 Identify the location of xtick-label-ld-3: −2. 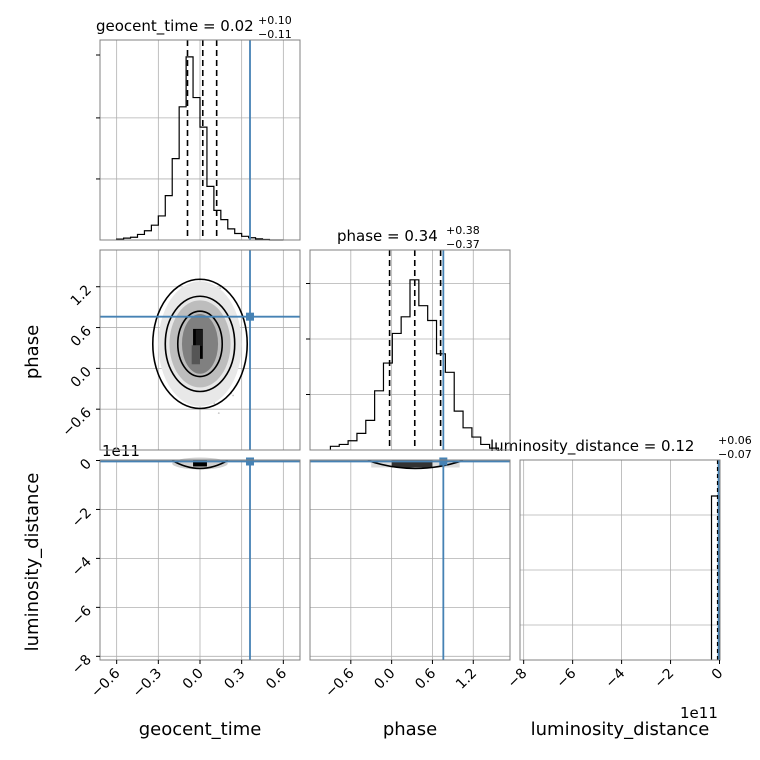
(664, 679).